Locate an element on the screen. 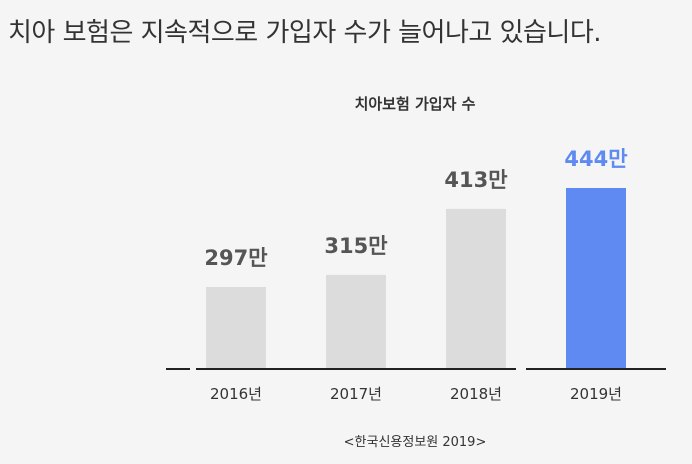 The image size is (692, 464). tick-label-2016년: 2016년 is located at coordinates (236, 394).